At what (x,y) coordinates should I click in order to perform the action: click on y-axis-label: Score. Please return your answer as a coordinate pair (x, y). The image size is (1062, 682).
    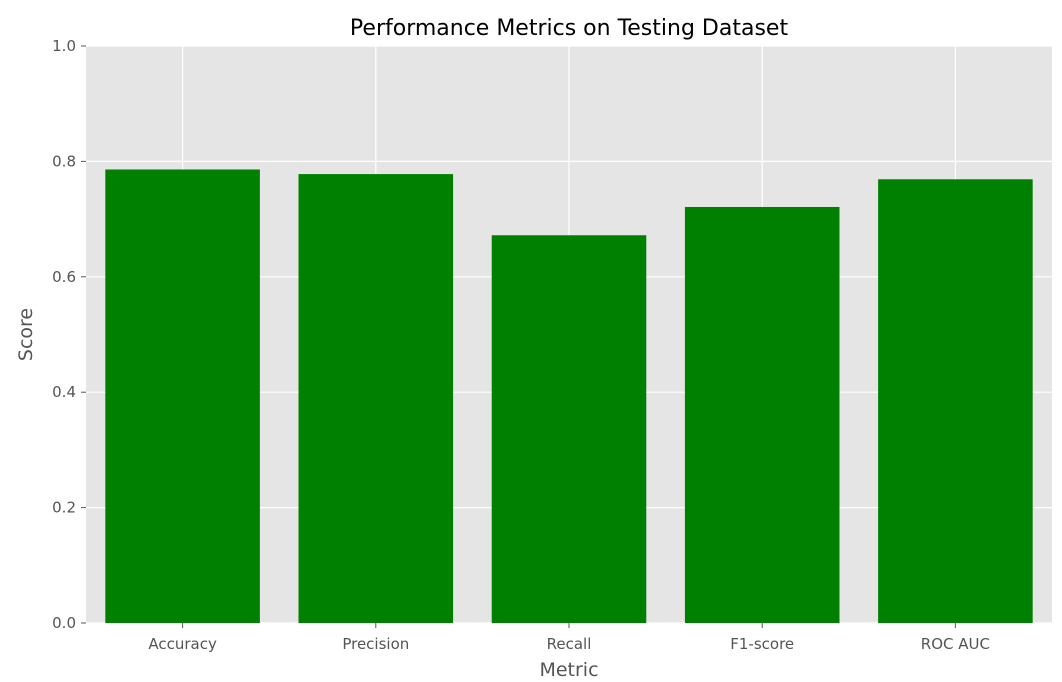
    Looking at the image, I should click on (26, 334).